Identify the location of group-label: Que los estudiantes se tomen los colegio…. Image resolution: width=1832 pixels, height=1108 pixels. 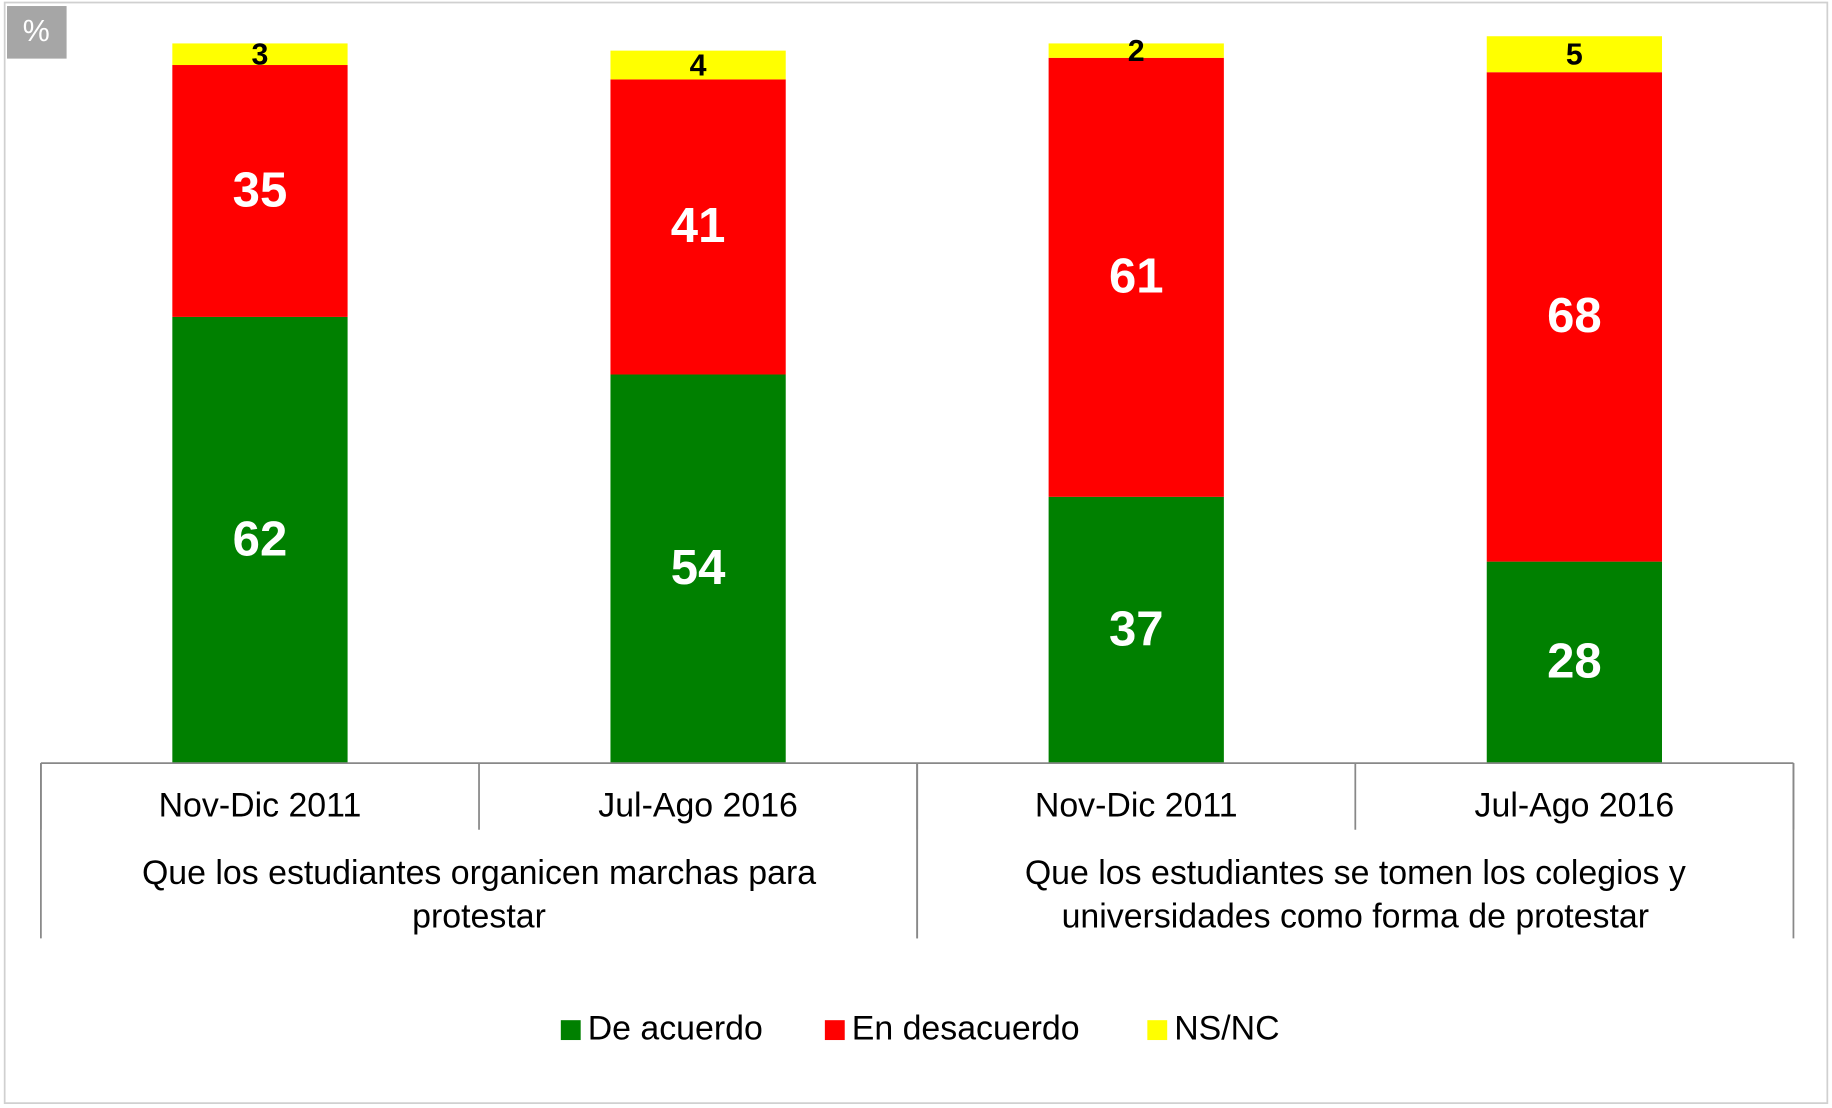
(1355, 873).